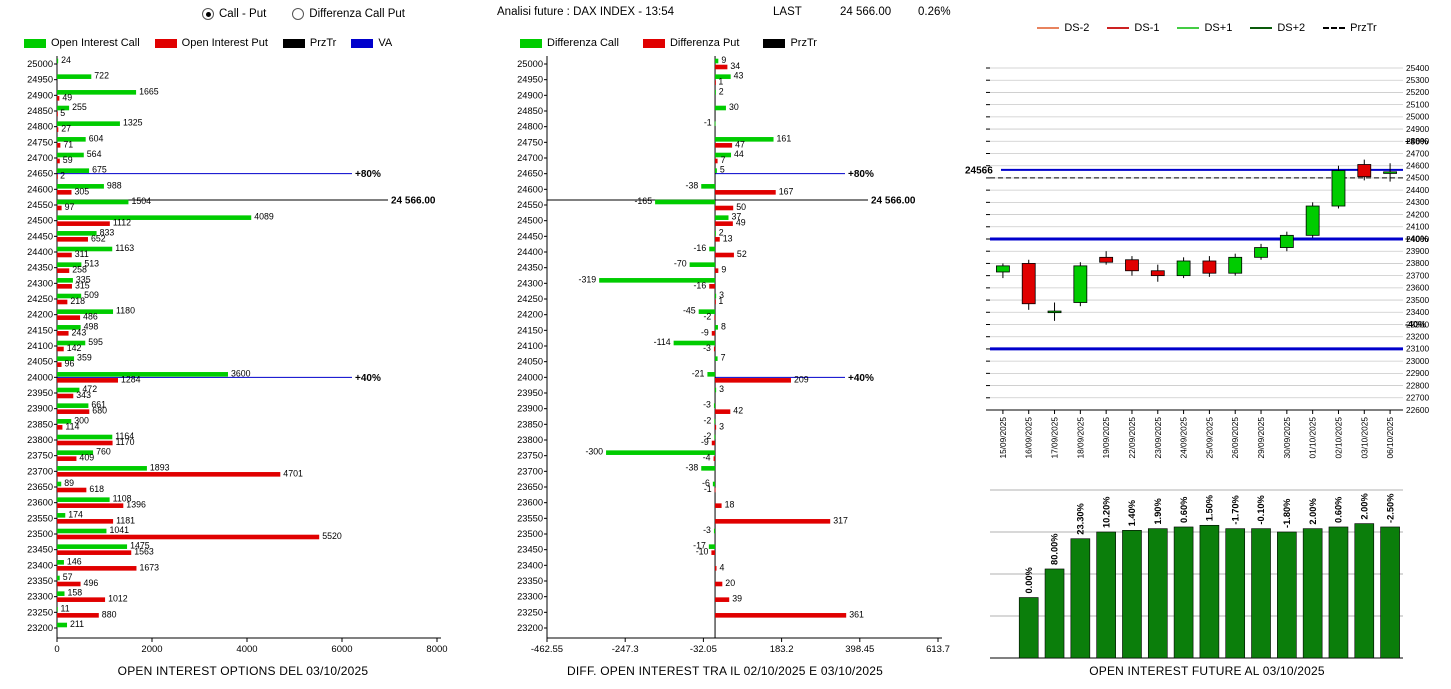 The height and width of the screenshot is (689, 1451). I want to click on svg-text: 1396, so click(136, 505).